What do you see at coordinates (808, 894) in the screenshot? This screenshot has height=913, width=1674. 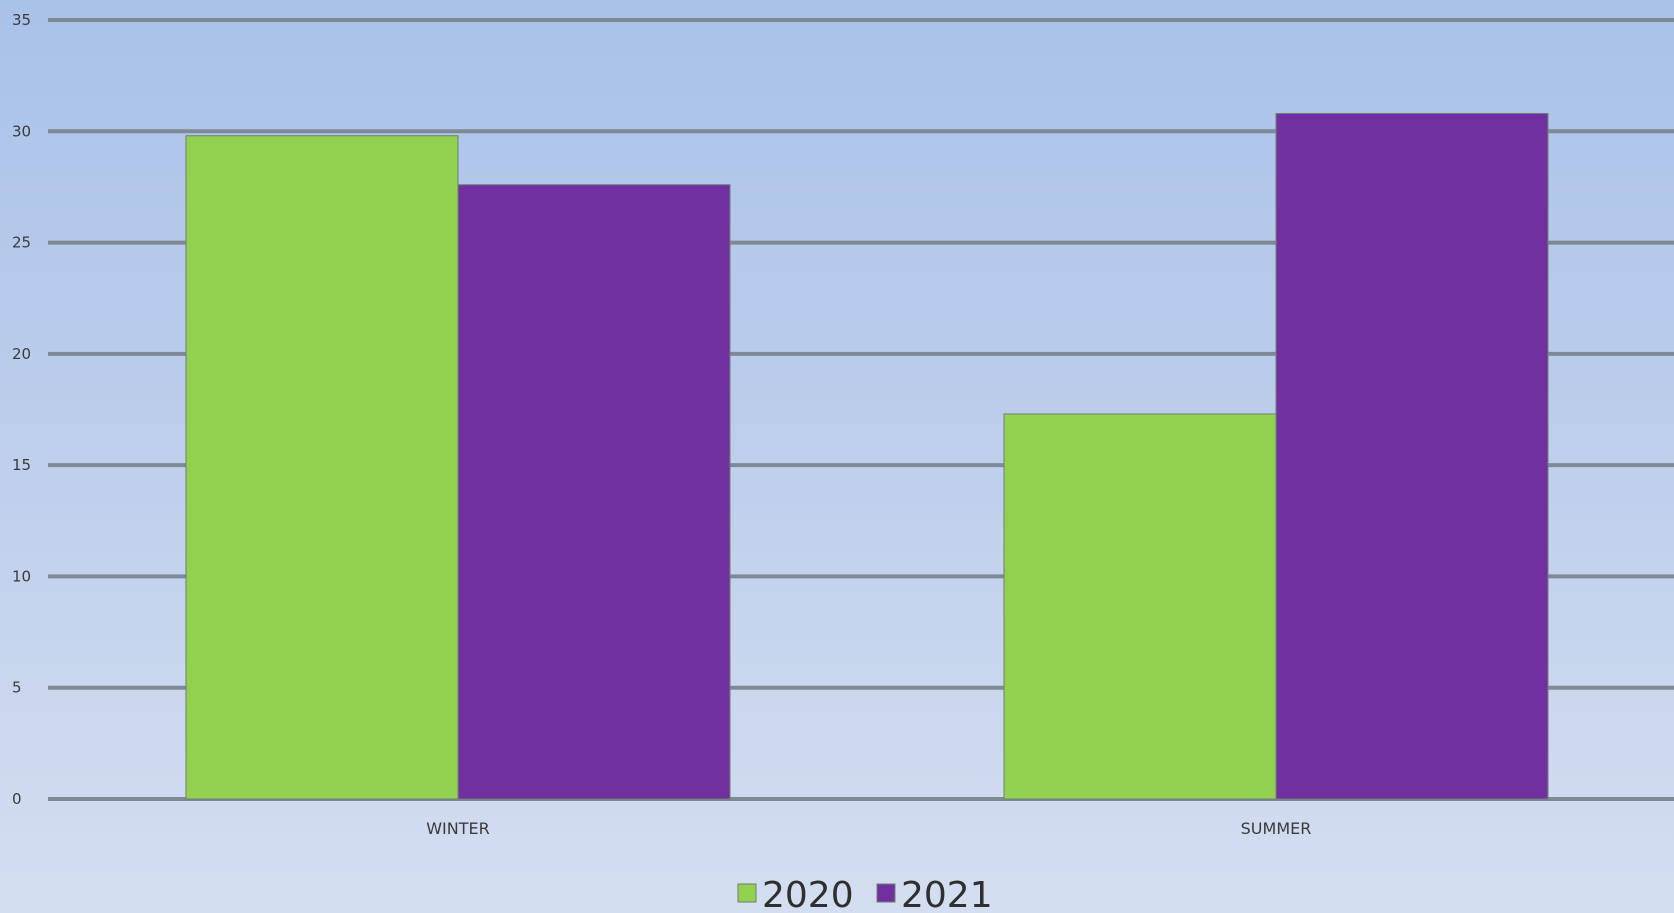 I see `legend-label-2020: 2020` at bounding box center [808, 894].